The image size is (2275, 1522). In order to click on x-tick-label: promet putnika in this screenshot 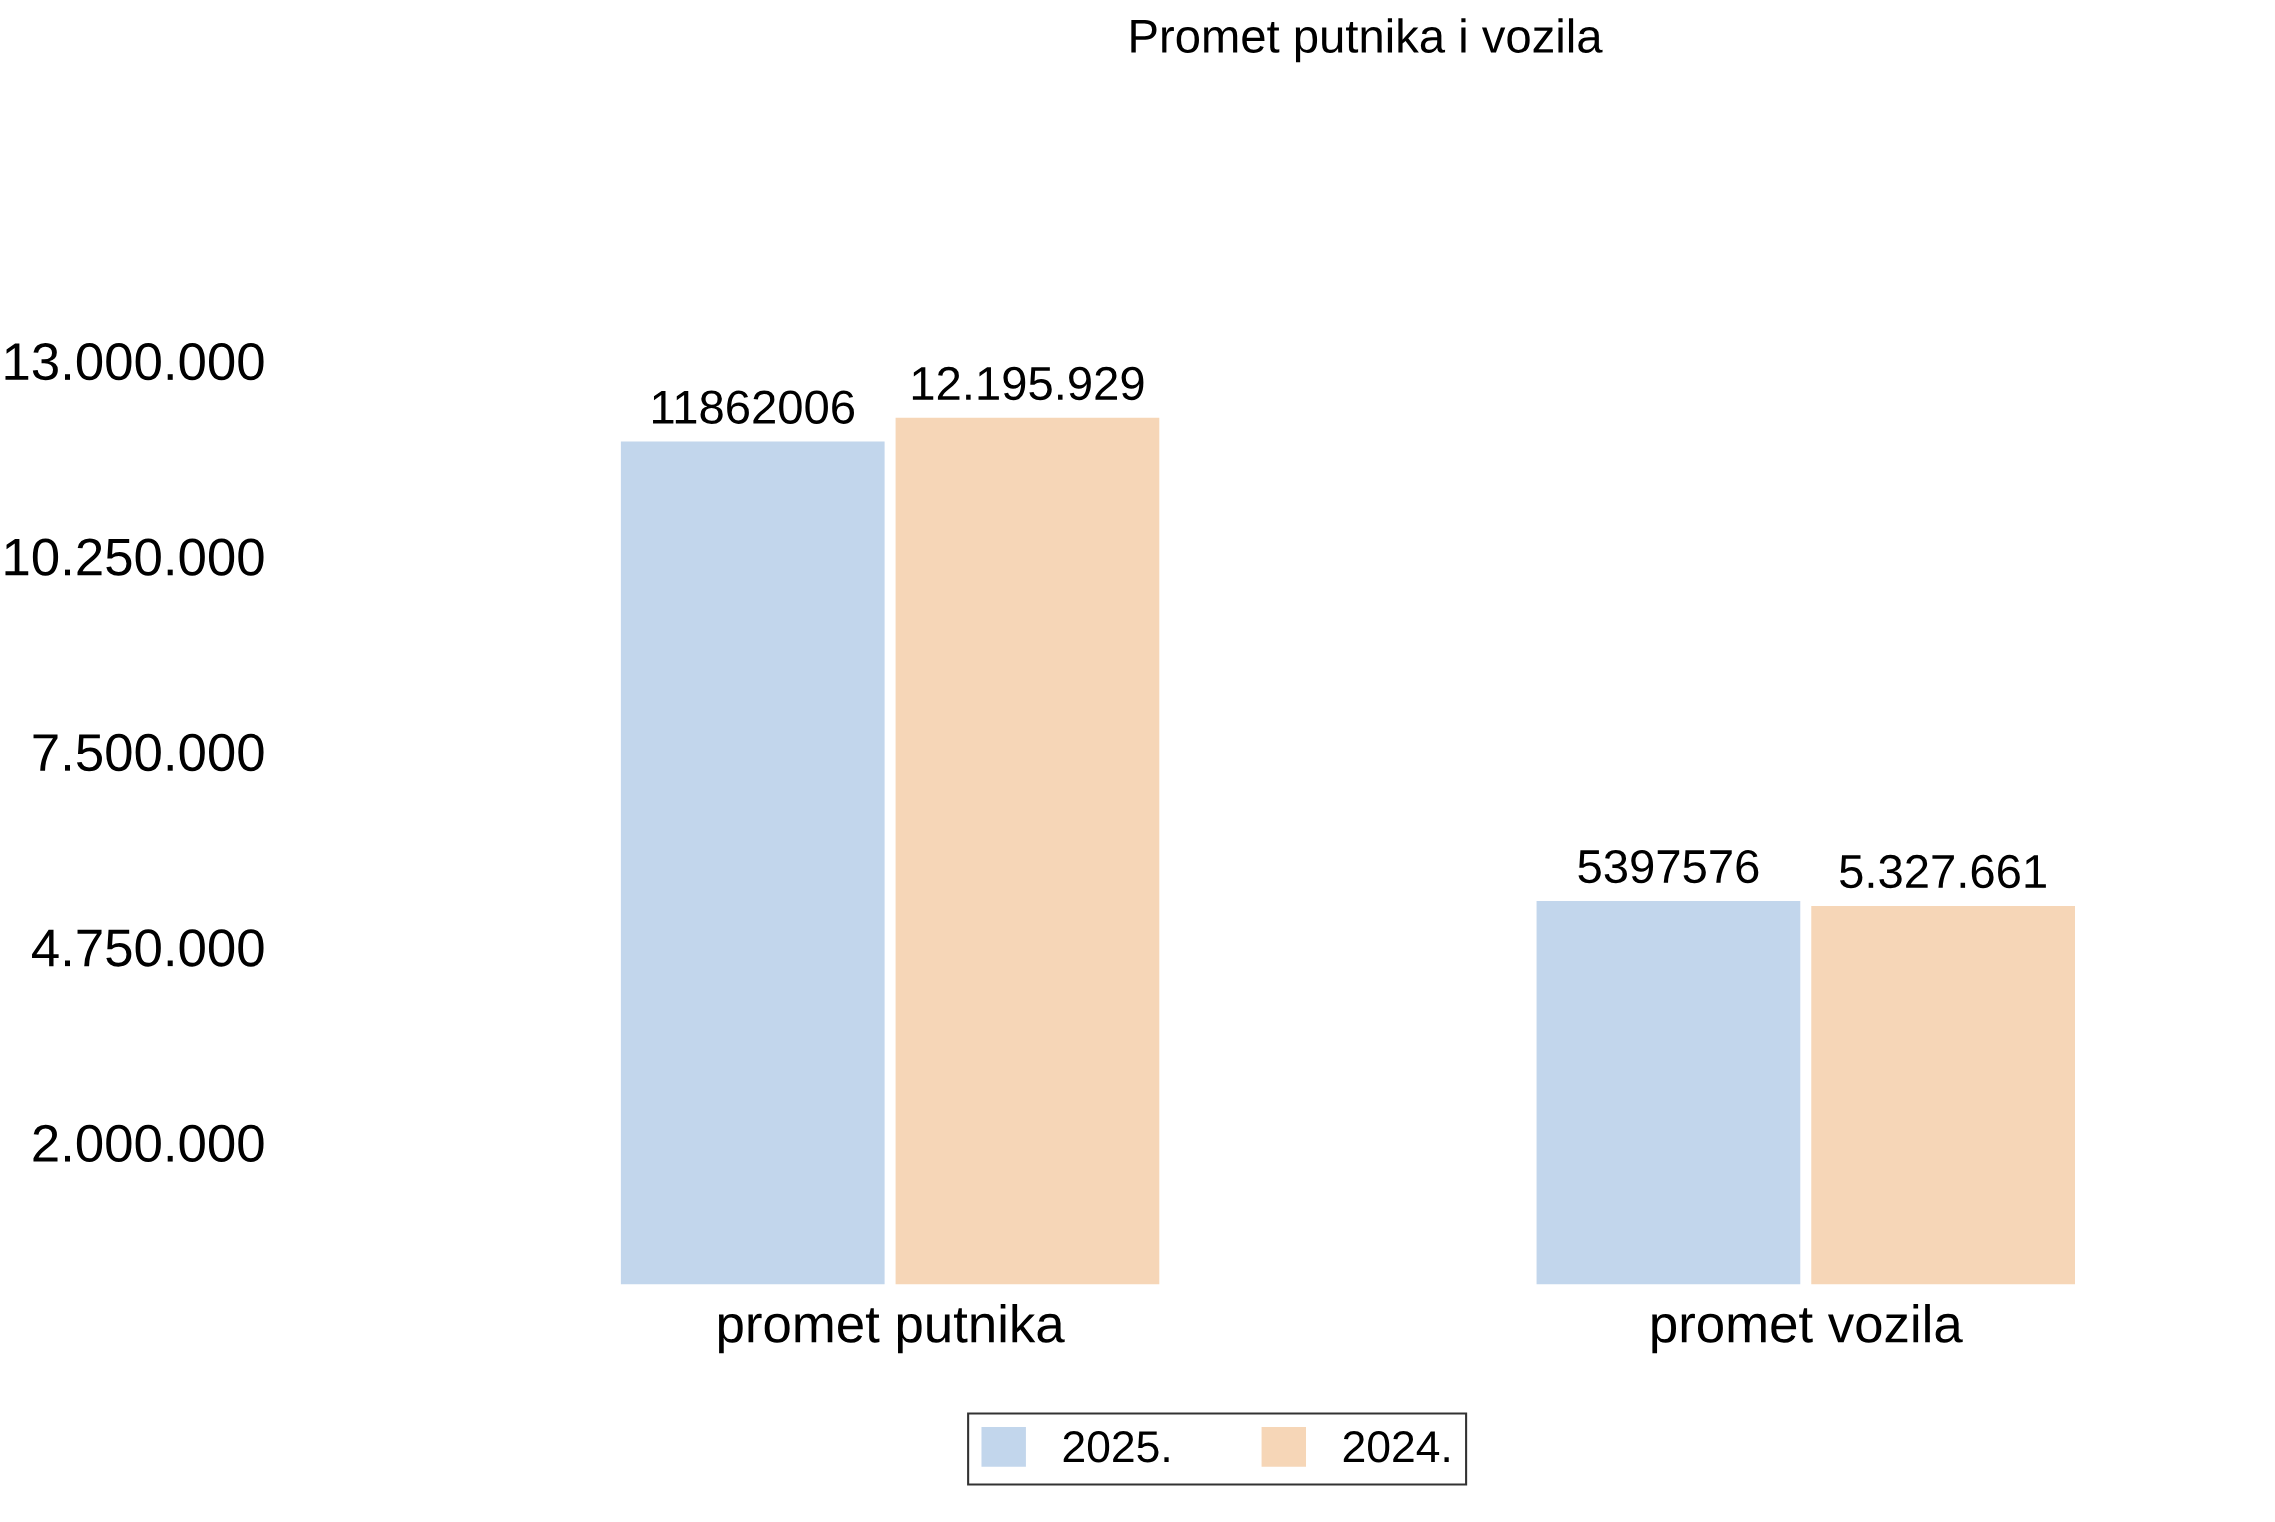, I will do `click(891, 1329)`.